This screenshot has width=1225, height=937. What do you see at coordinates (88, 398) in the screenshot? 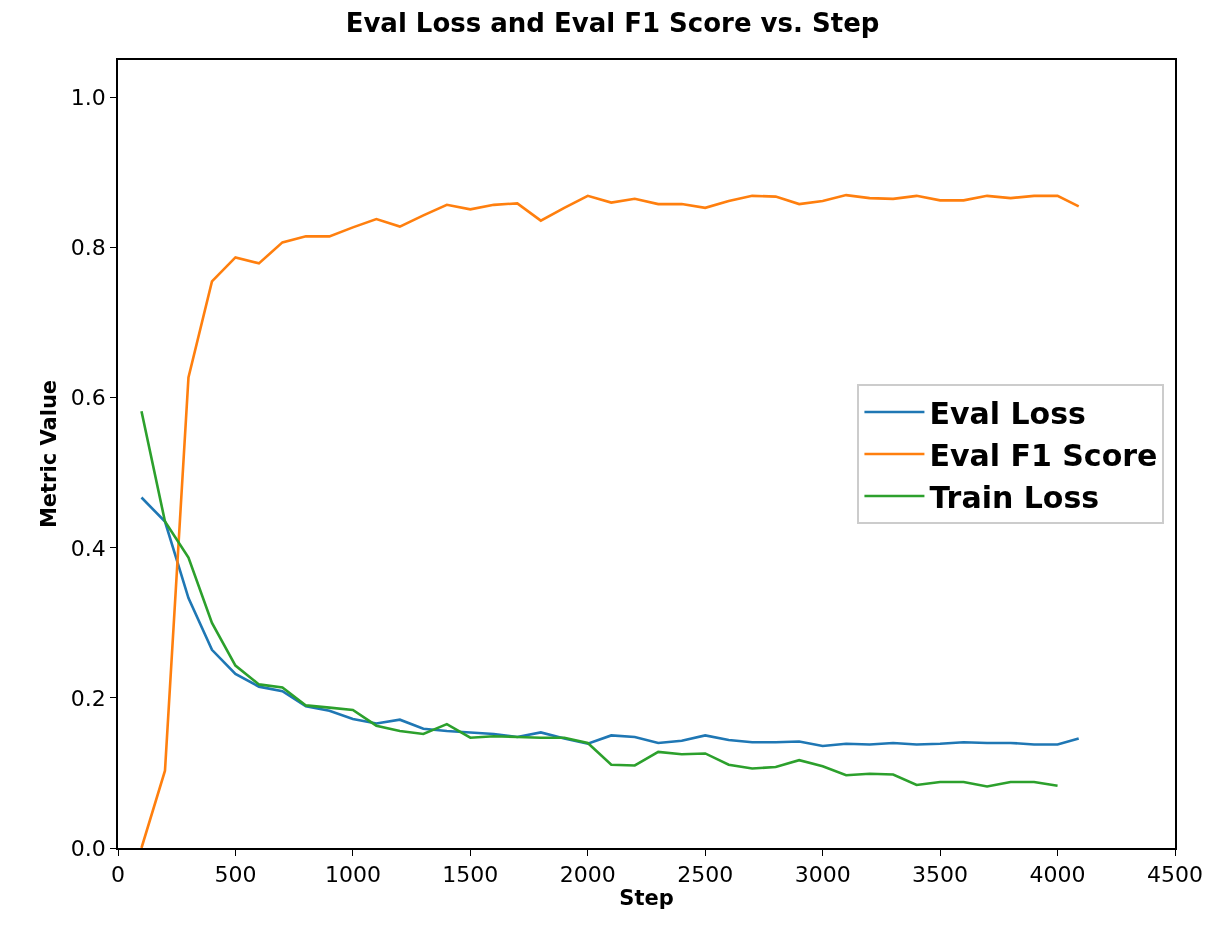
I see `y-tick-label: 0.6` at bounding box center [88, 398].